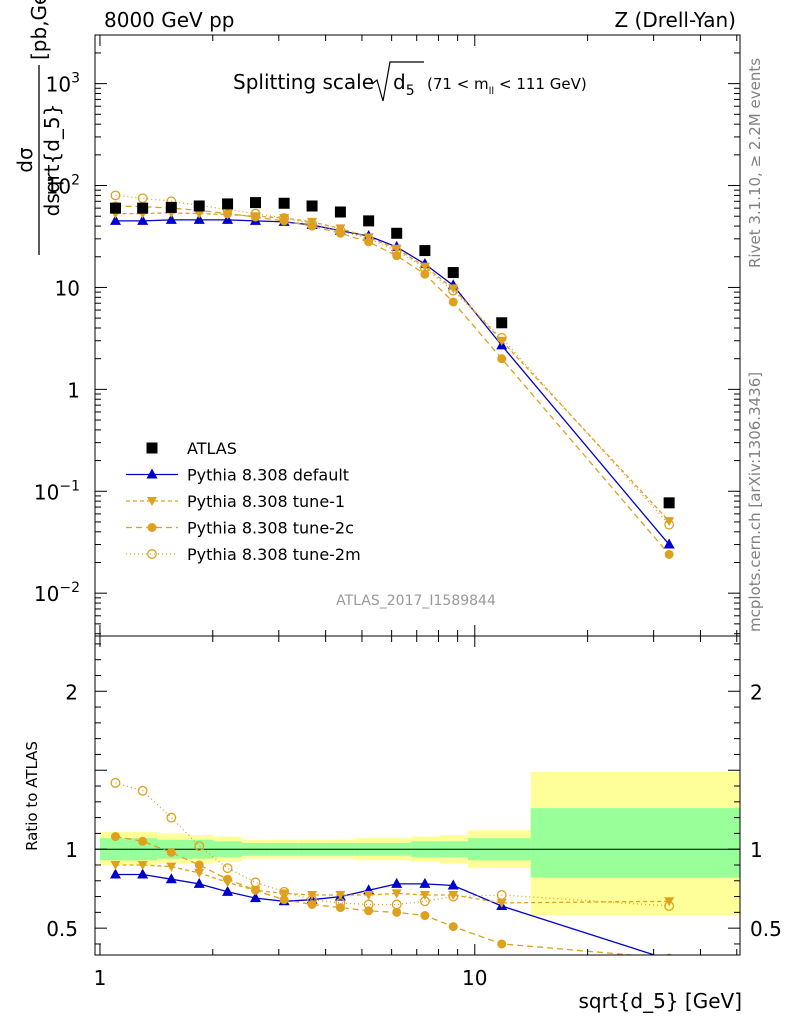  Describe the element at coordinates (57, 491) in the screenshot. I see `y-tick-label: 10⁻¹` at that location.